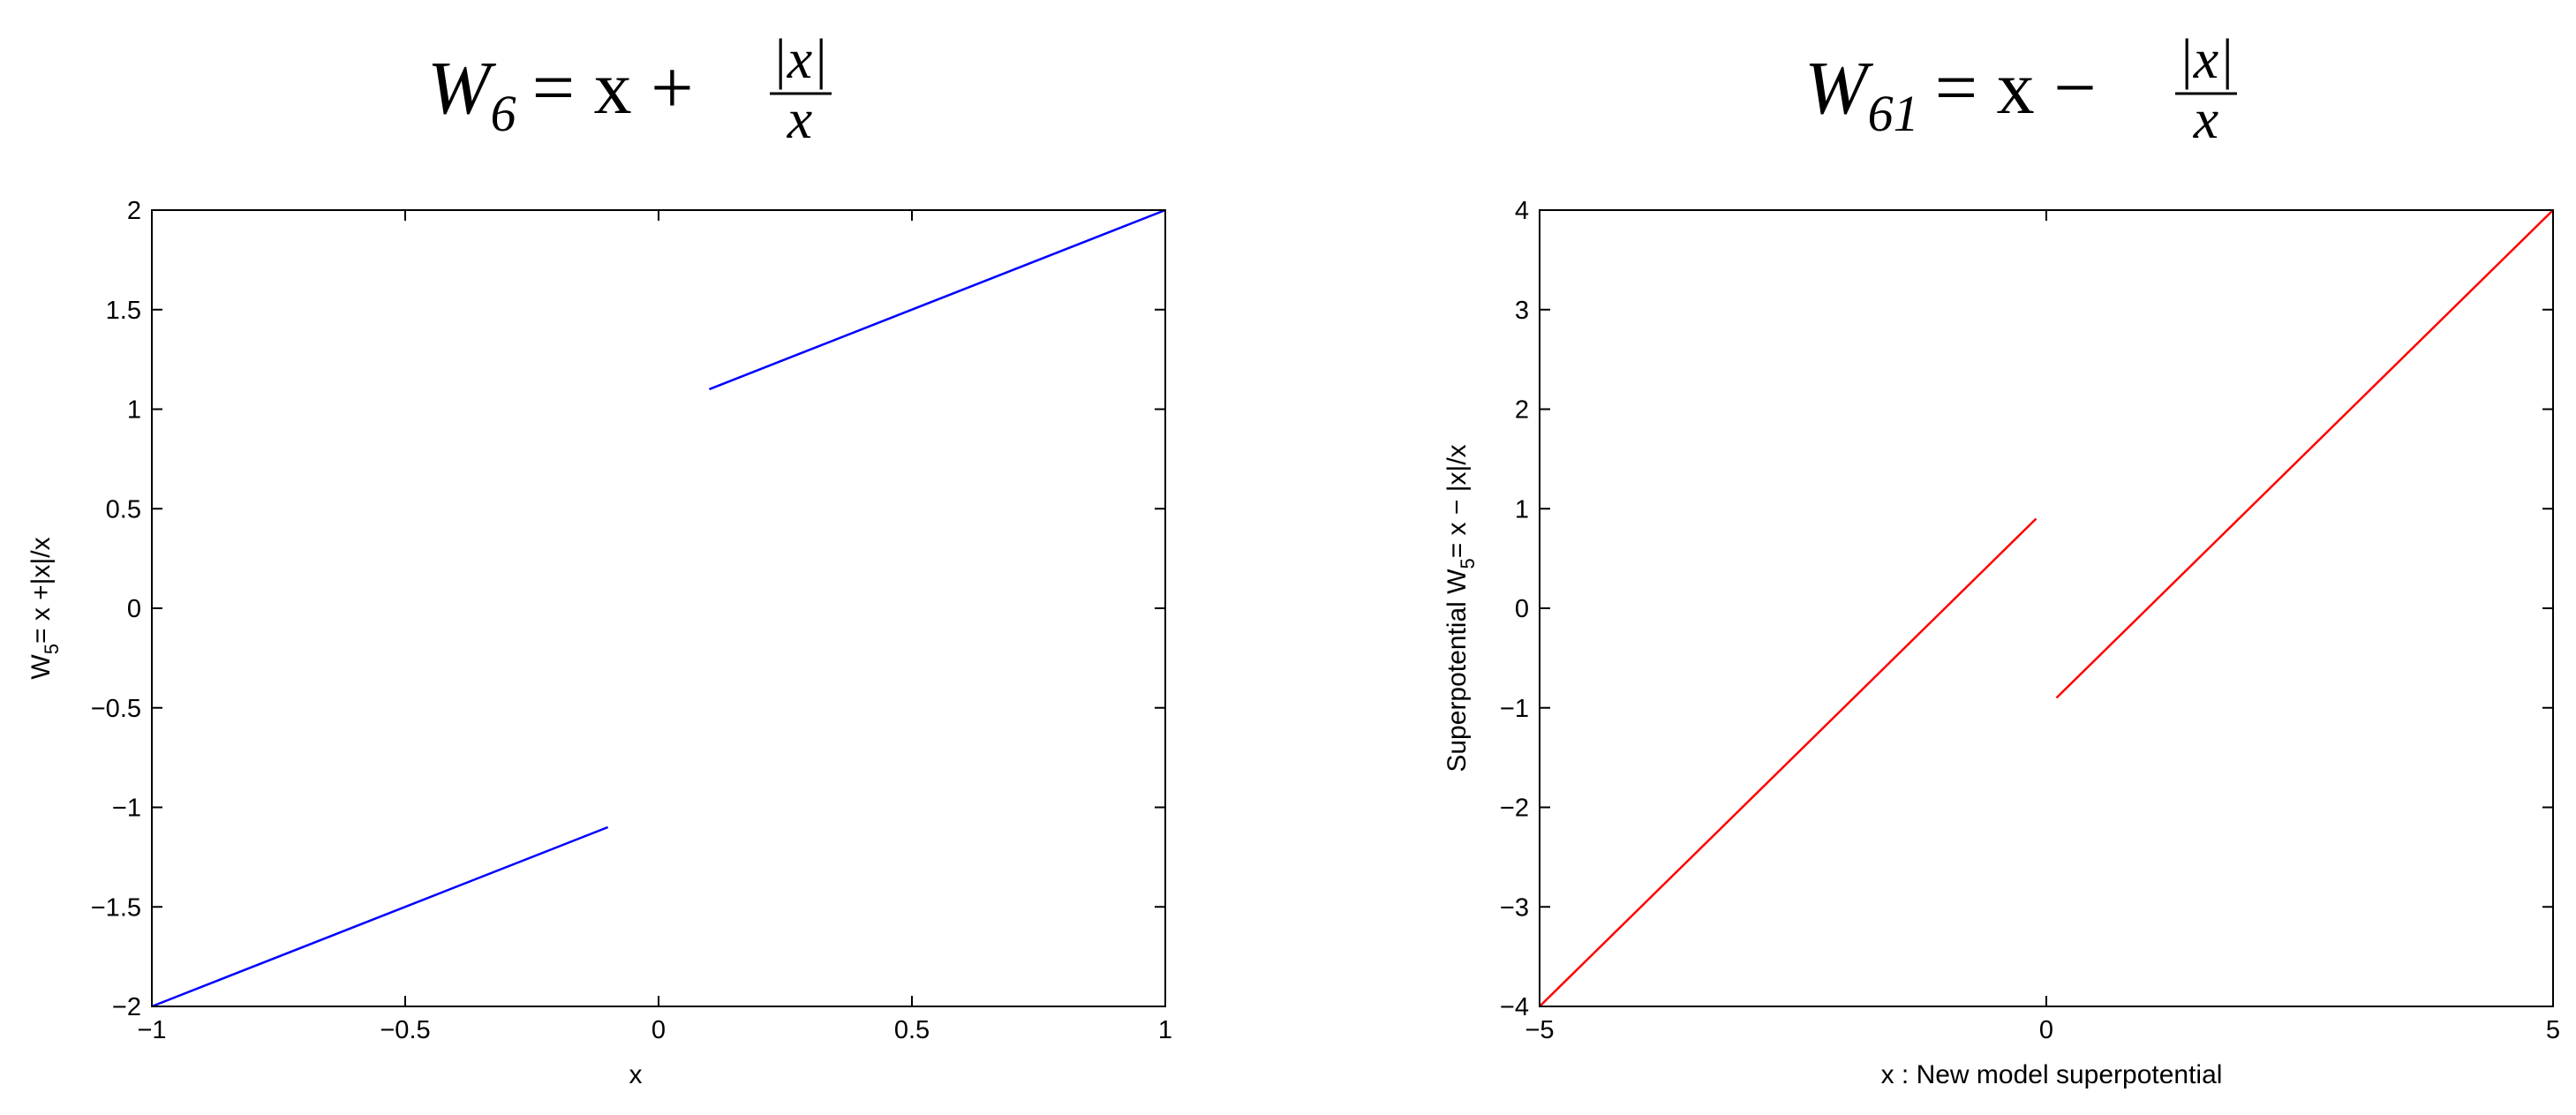  Describe the element at coordinates (127, 1007) in the screenshot. I see `chart-left-y-tick-label: −2` at that location.